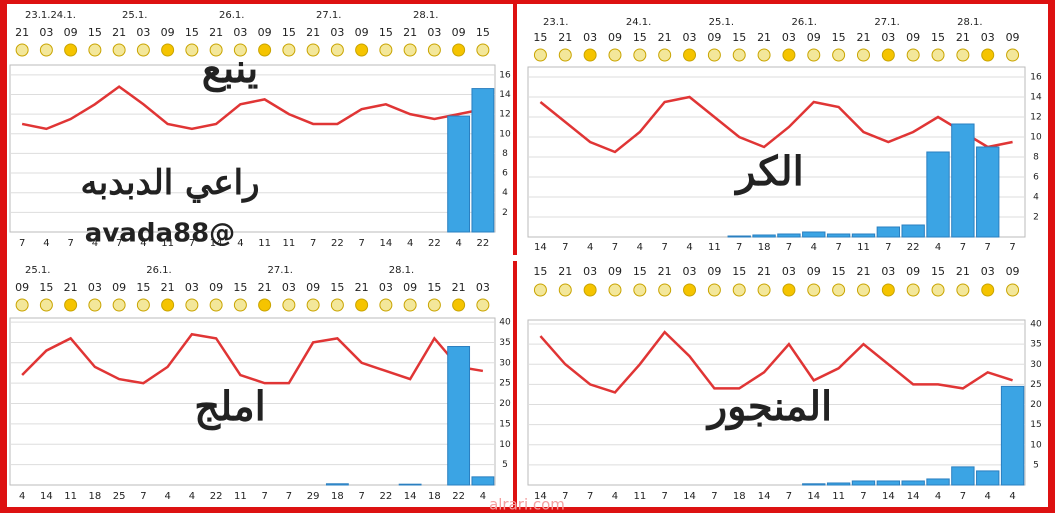 The image size is (1055, 513). I want to click on y-tick-label: 16, so click(505, 75).